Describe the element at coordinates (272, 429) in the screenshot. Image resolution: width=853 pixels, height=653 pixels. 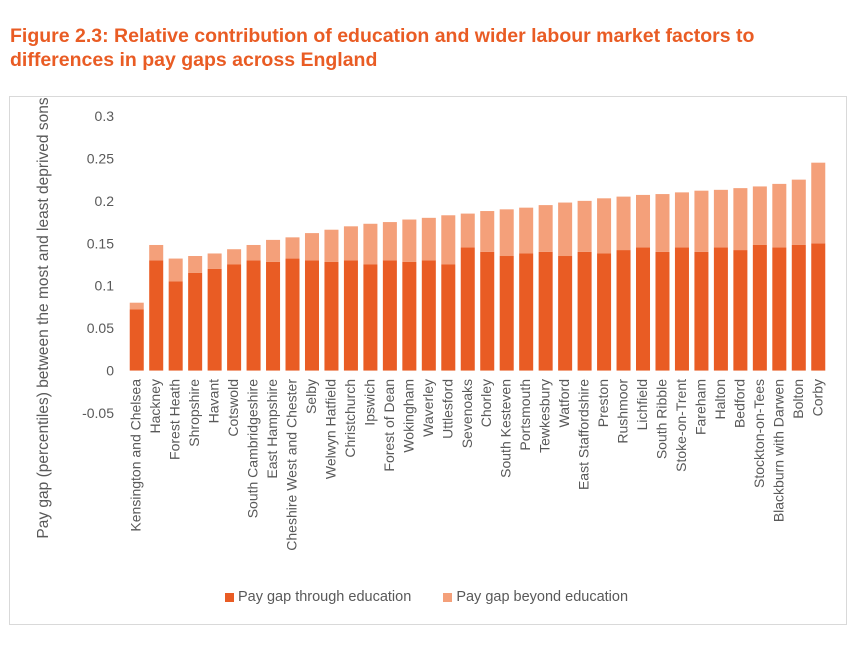
I see `x-tick-label: East Hampshire` at that location.